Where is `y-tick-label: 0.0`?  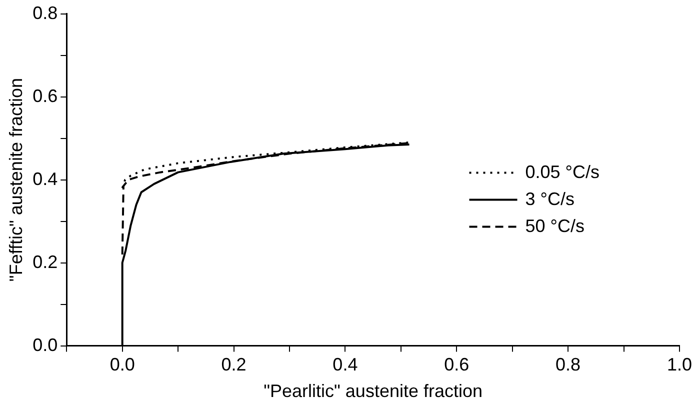 y-tick-label: 0.0 is located at coordinates (45, 344).